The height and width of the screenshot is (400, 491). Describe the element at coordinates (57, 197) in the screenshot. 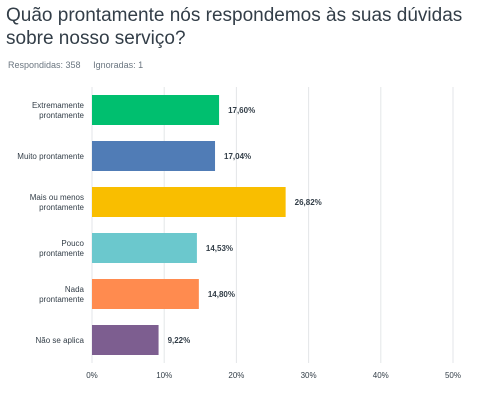

I see `category-label-line: Mais ou menos` at that location.